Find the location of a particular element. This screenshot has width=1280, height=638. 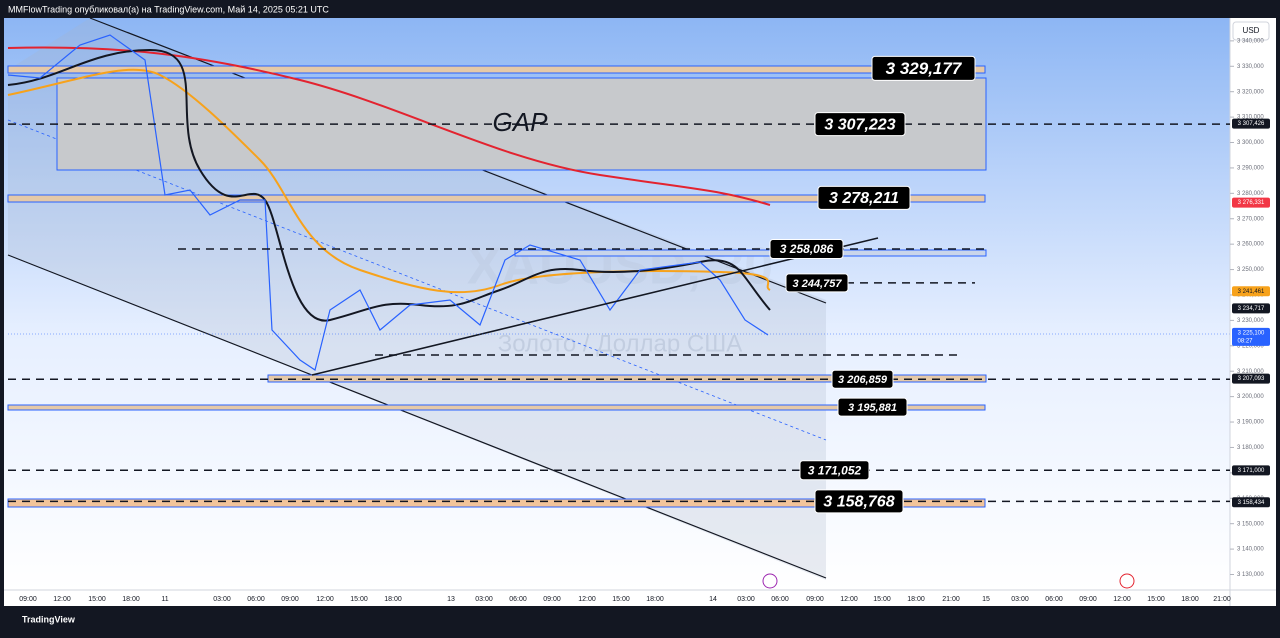

level-label: 3 244,757 is located at coordinates (818, 284).